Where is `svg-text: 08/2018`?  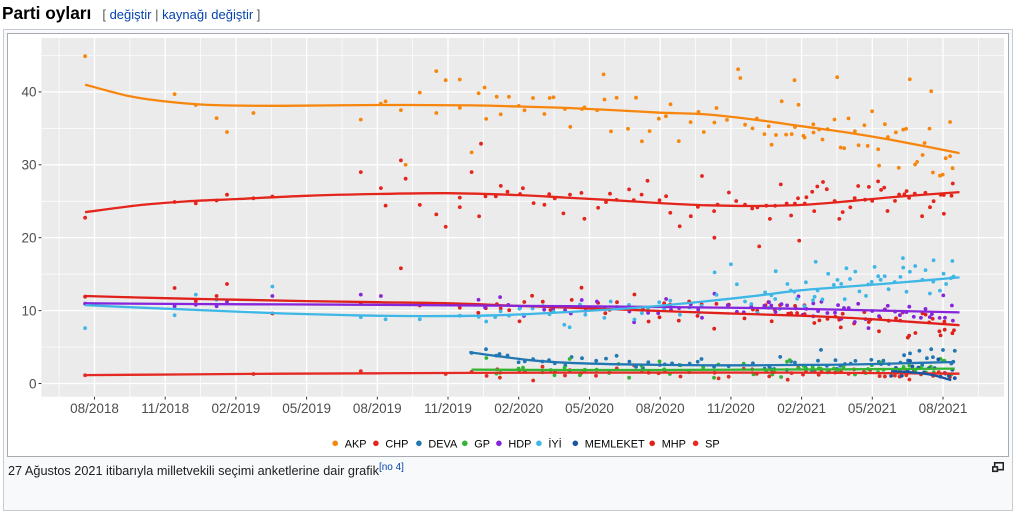
svg-text: 08/2018 is located at coordinates (94, 408).